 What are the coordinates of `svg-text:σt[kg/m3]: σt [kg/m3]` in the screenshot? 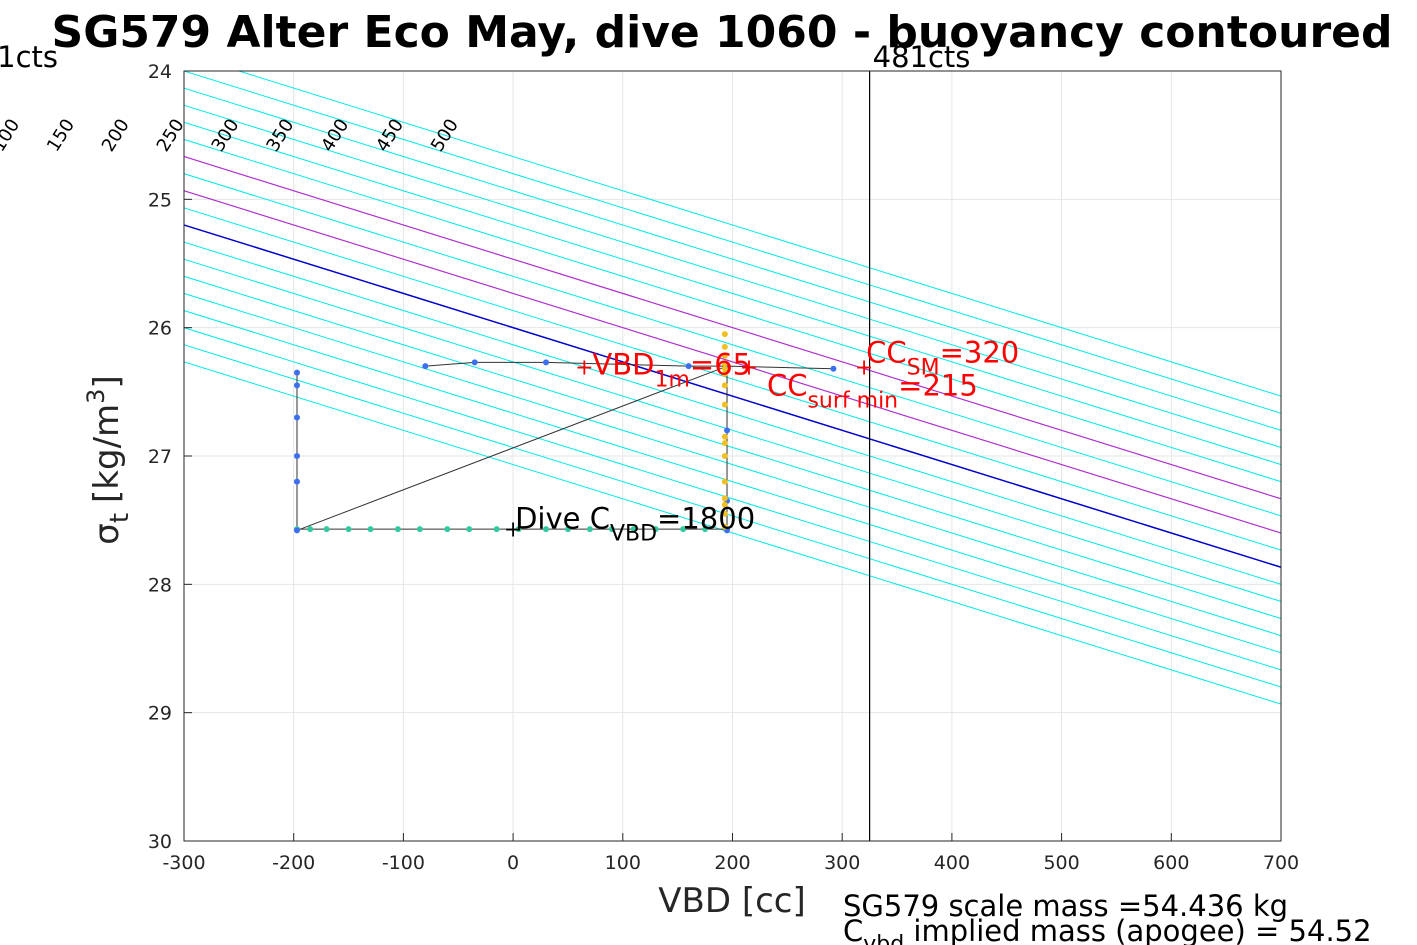 It's located at (108, 459).